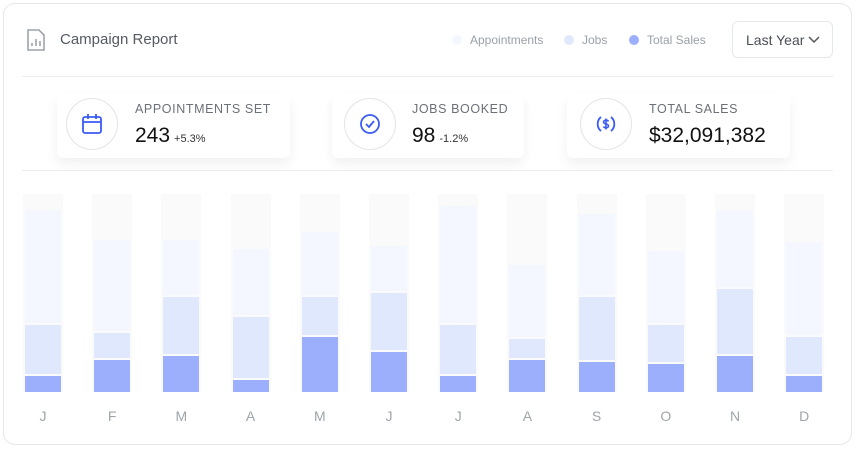  I want to click on stat-value: 243 +5.3%, so click(170, 136).